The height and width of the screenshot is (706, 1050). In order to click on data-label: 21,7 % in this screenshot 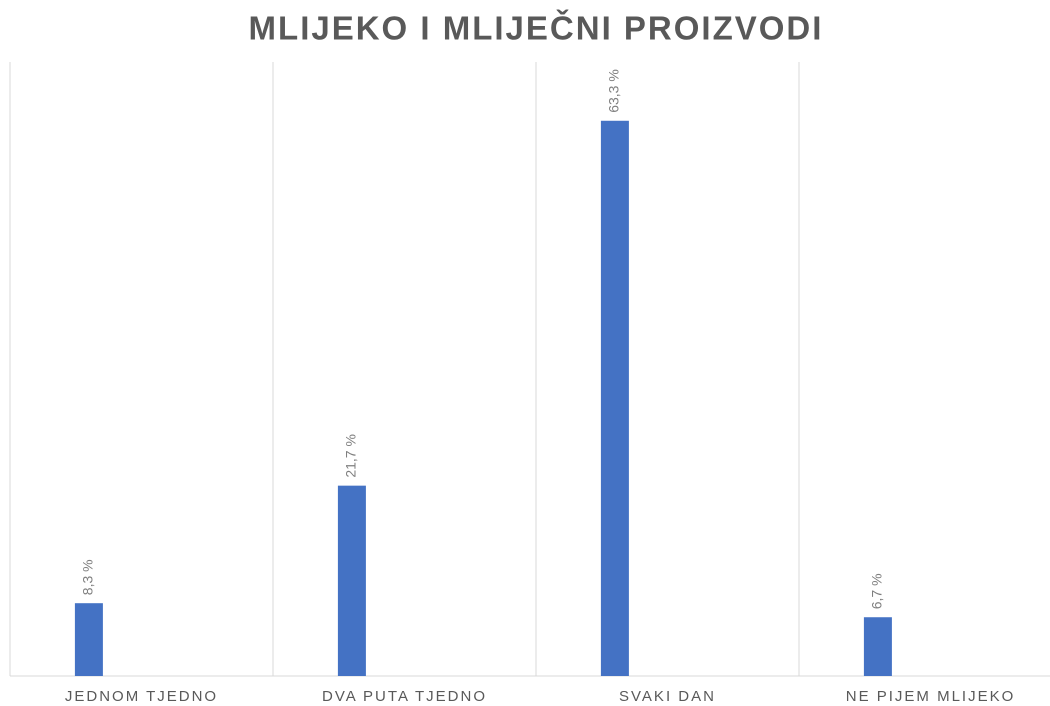, I will do `click(351, 456)`.